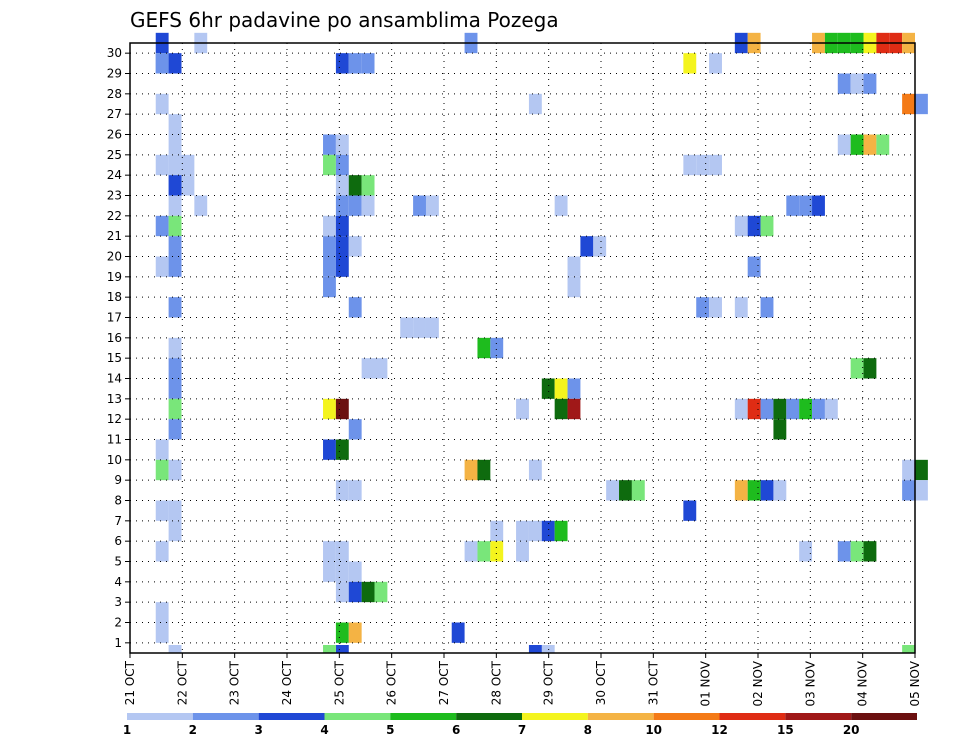 The image size is (960, 742). What do you see at coordinates (114, 318) in the screenshot?
I see `y-tick-label: 17` at bounding box center [114, 318].